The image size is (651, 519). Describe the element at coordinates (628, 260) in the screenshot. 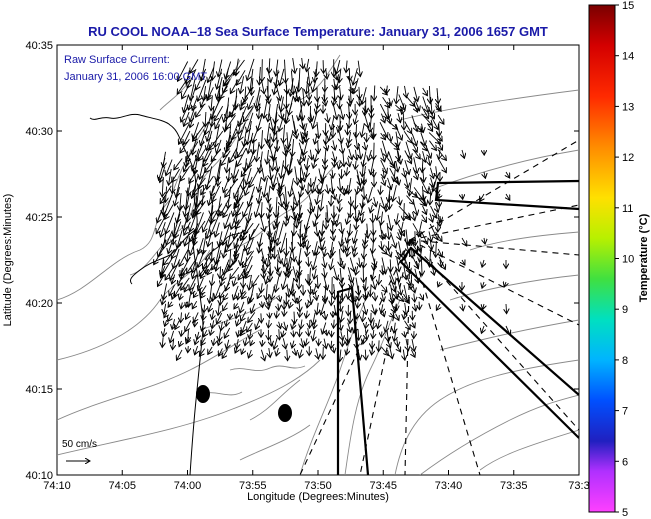

I see `colorbar-tick-label: 10` at that location.